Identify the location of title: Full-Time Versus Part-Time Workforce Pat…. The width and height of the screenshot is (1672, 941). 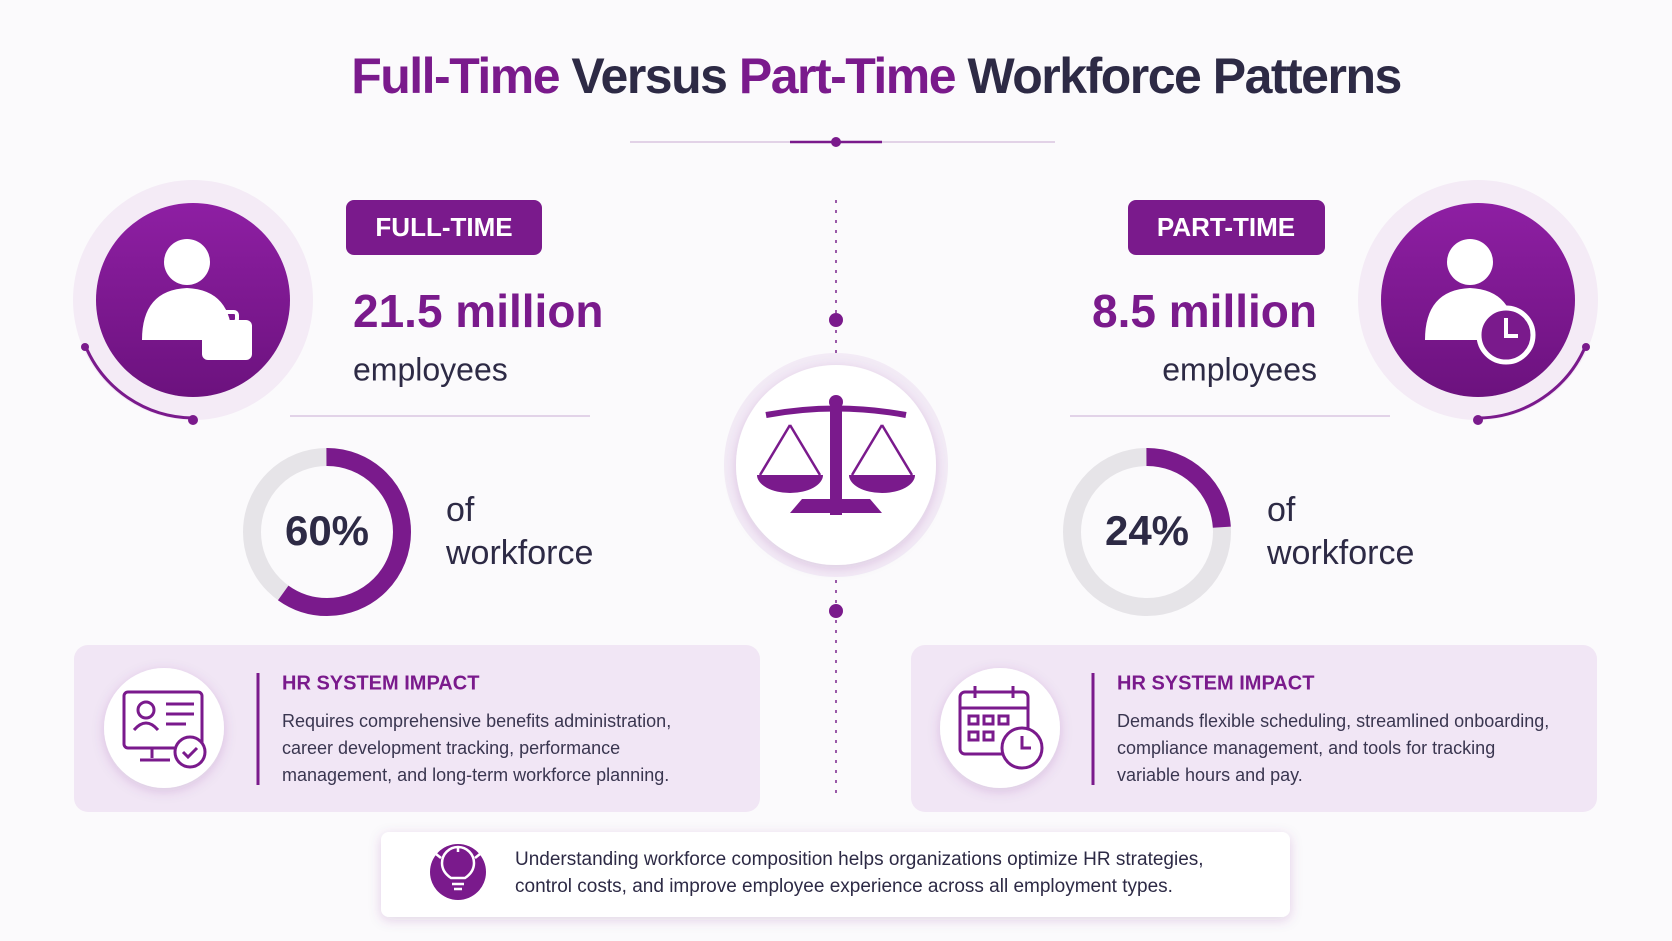
(876, 76).